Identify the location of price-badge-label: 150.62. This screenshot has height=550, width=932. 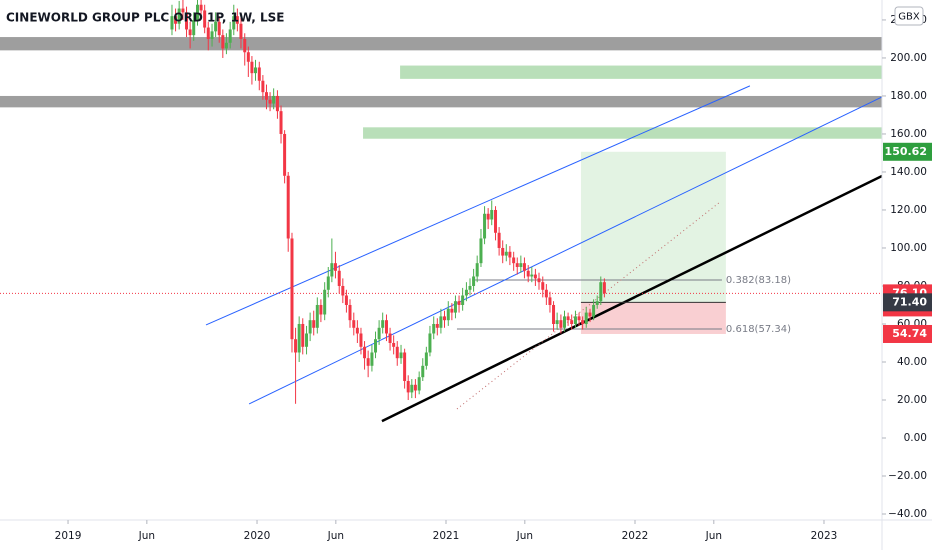
(906, 151).